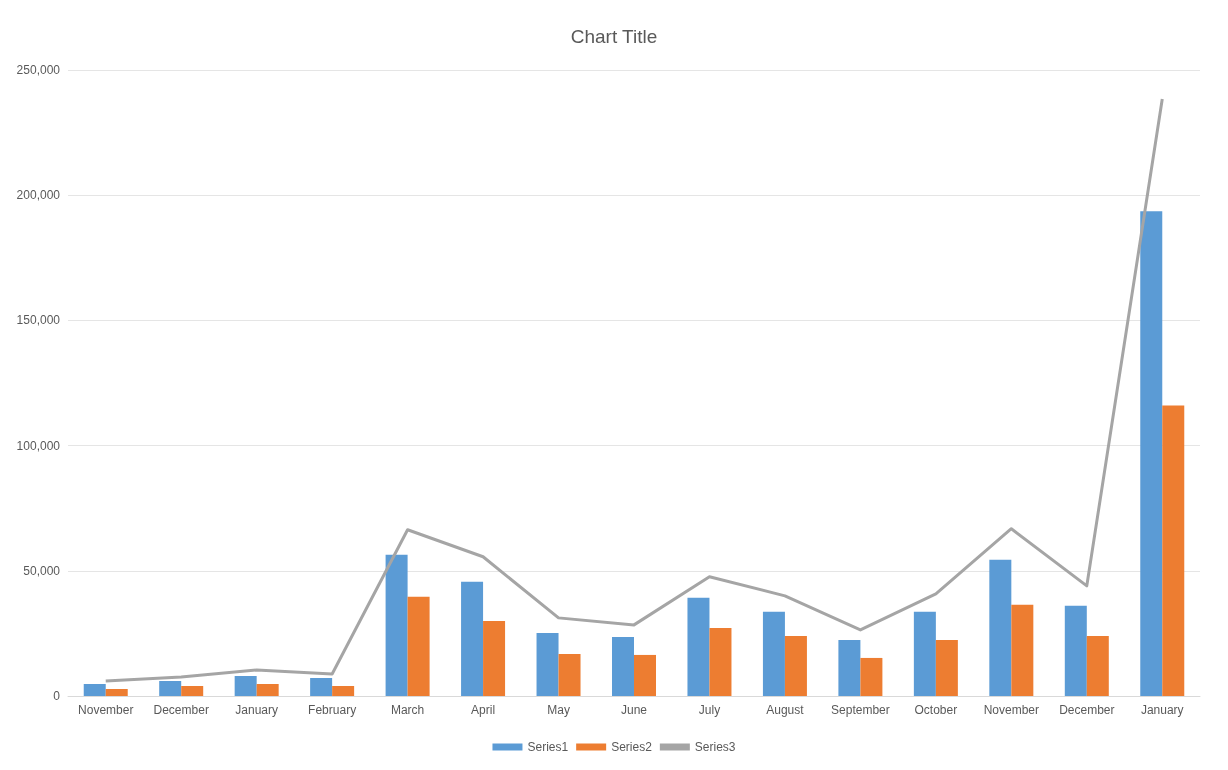  Describe the element at coordinates (860, 710) in the screenshot. I see `x-tick-label: September` at that location.